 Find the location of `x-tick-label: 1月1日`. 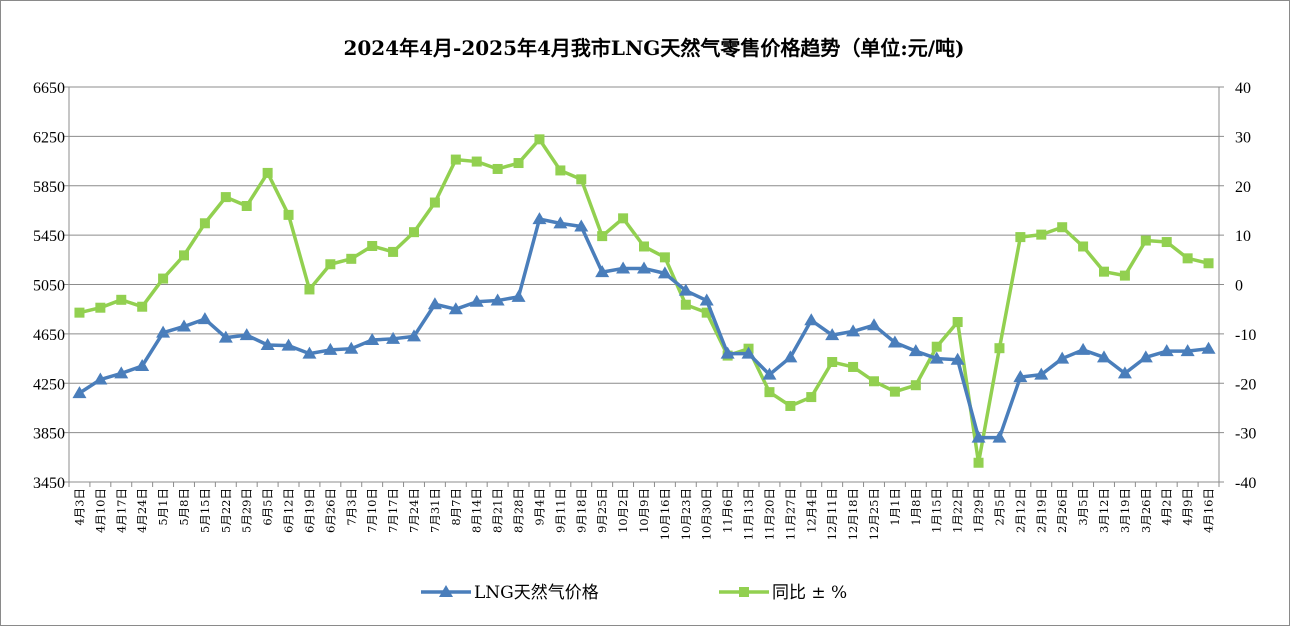

x-tick-label: 1月1日 is located at coordinates (895, 507).